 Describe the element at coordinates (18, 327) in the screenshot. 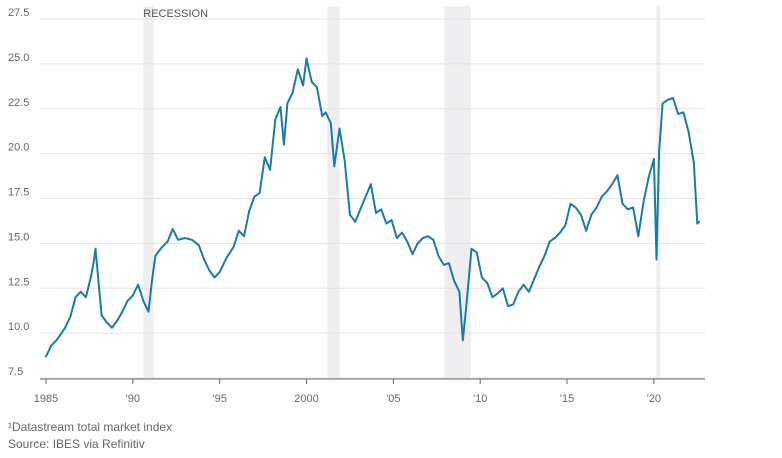

I see `y-tick-label: 10.0` at that location.